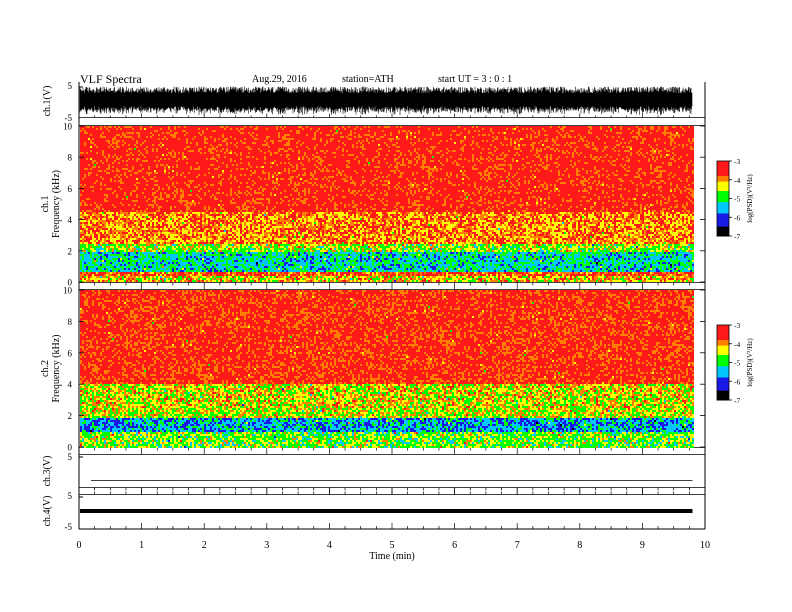  Describe the element at coordinates (386, 101) in the screenshot. I see `ch1-waveform-trace` at that location.